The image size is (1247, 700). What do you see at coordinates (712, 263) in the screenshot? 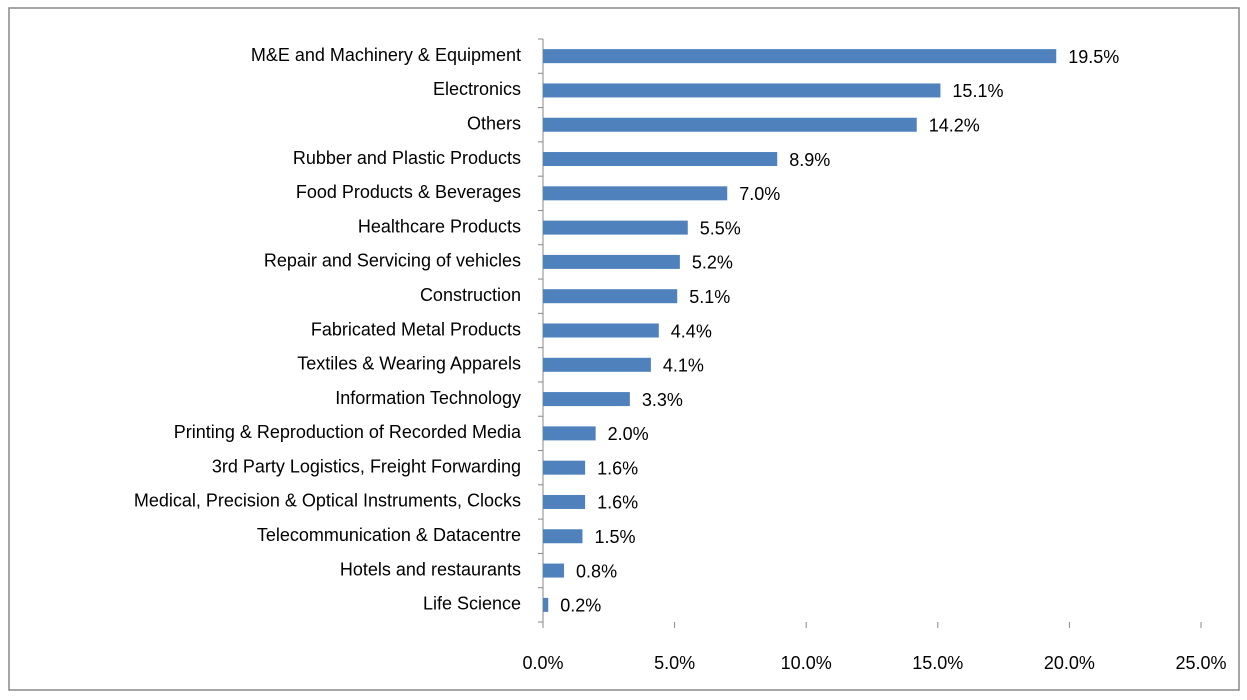
I see `data-label: 5.2%` at bounding box center [712, 263].